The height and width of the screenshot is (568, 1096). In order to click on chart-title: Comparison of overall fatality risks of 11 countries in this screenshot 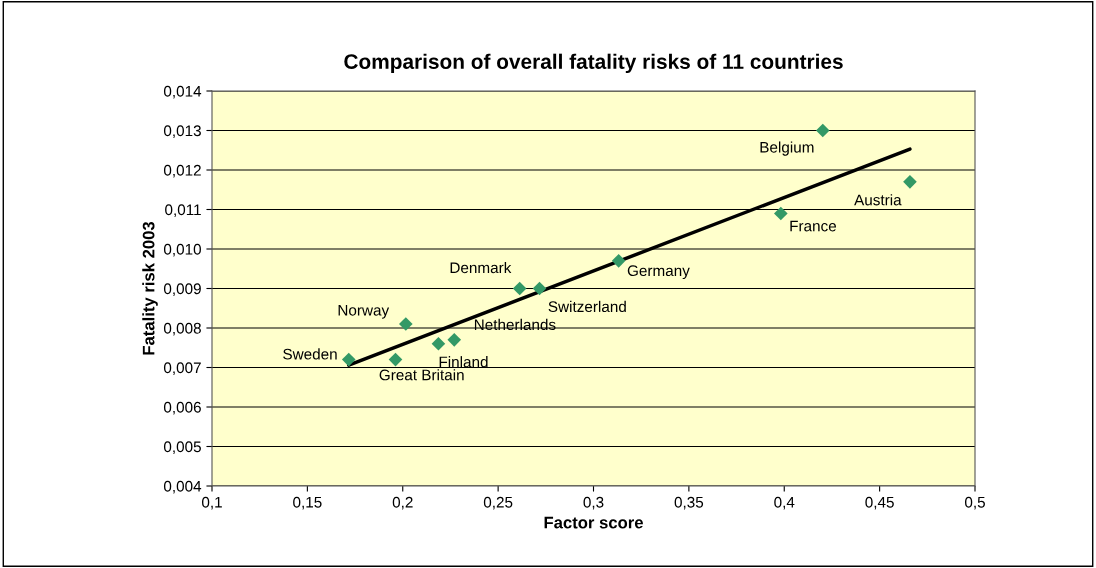, I will do `click(593, 63)`.